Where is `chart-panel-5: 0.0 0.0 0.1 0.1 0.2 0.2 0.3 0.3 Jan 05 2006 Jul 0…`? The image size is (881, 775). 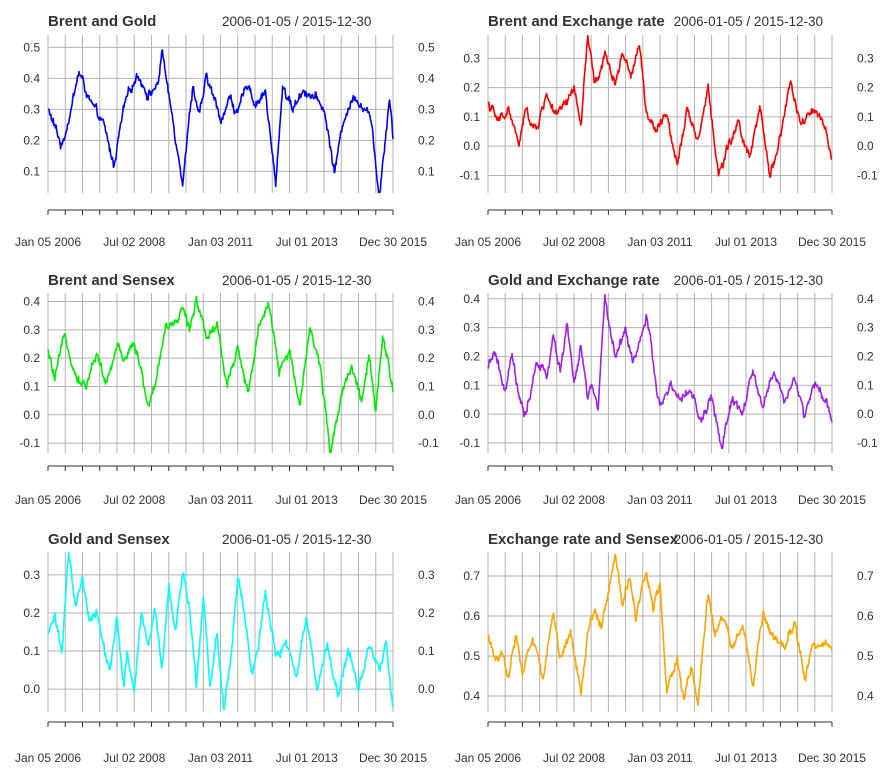 chart-panel-5: 0.0 0.0 0.1 0.1 0.2 0.2 0.3 0.3 Jan 05 2006 Jul 0… is located at coordinates (225, 648).